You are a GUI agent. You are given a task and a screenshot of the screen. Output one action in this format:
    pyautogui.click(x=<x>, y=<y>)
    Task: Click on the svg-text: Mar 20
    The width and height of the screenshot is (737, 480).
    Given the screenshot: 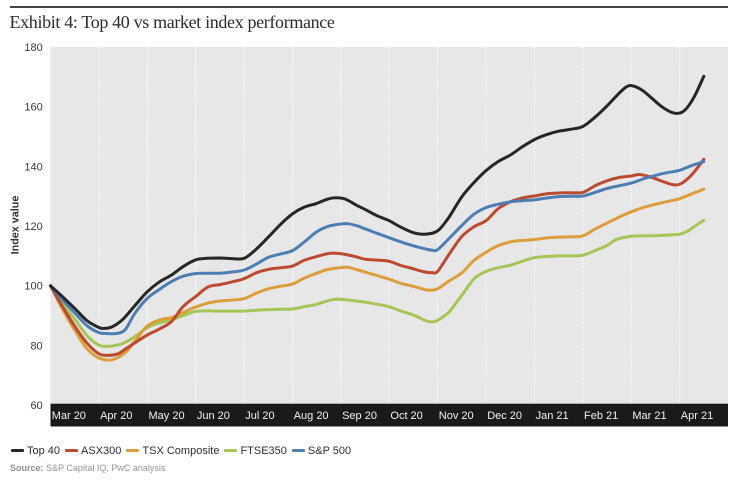 What is the action you would take?
    pyautogui.click(x=69, y=416)
    